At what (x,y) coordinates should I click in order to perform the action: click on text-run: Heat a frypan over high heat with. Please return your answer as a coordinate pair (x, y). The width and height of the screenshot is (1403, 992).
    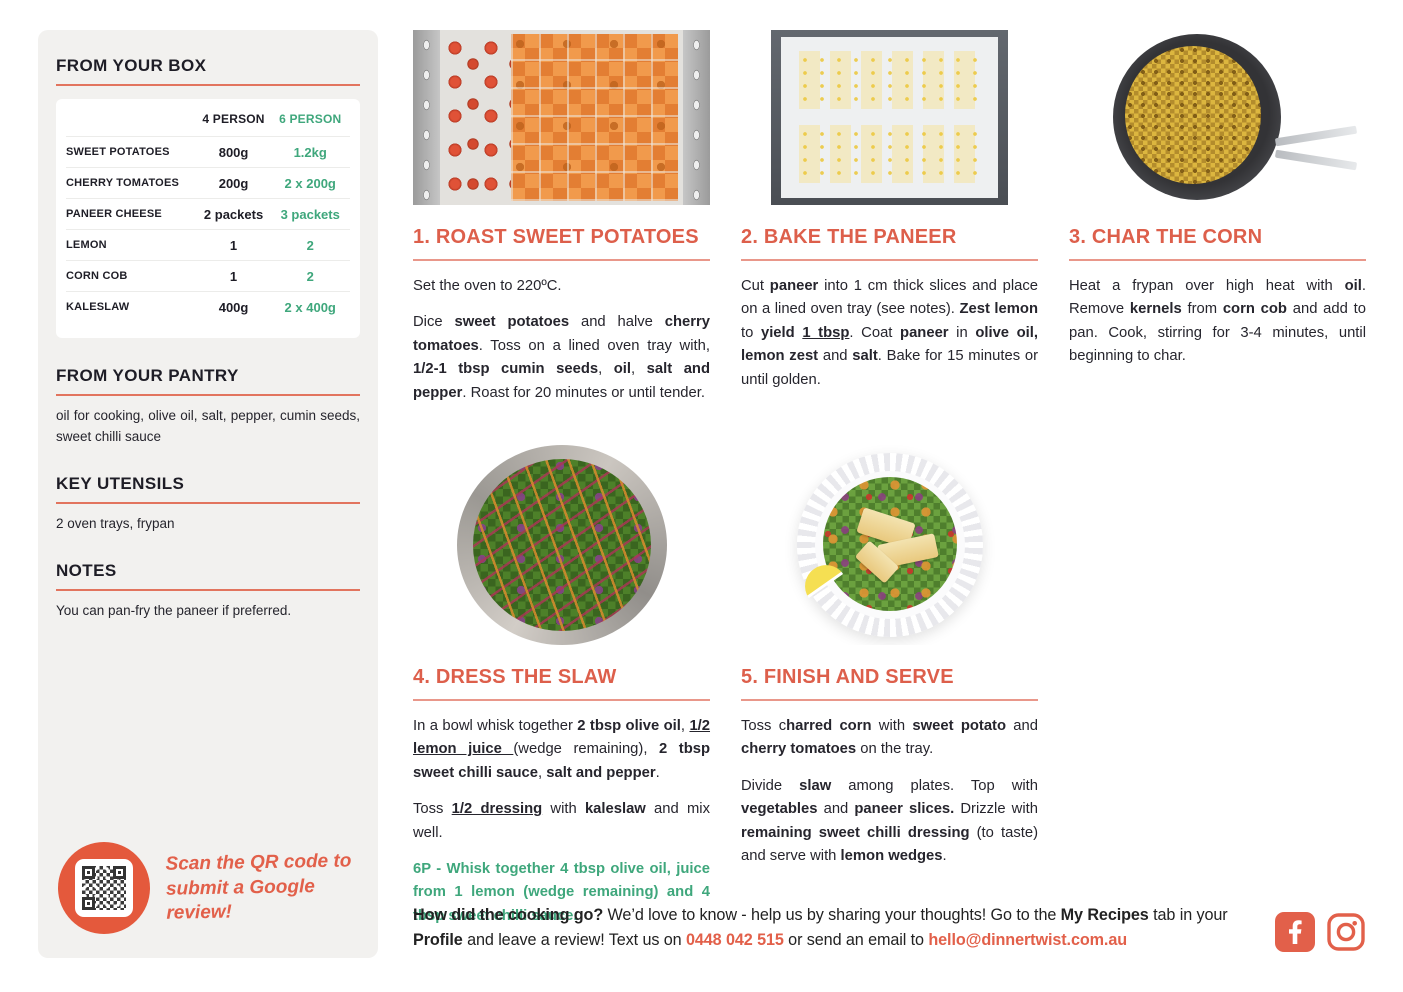
    Looking at the image, I should click on (1207, 286).